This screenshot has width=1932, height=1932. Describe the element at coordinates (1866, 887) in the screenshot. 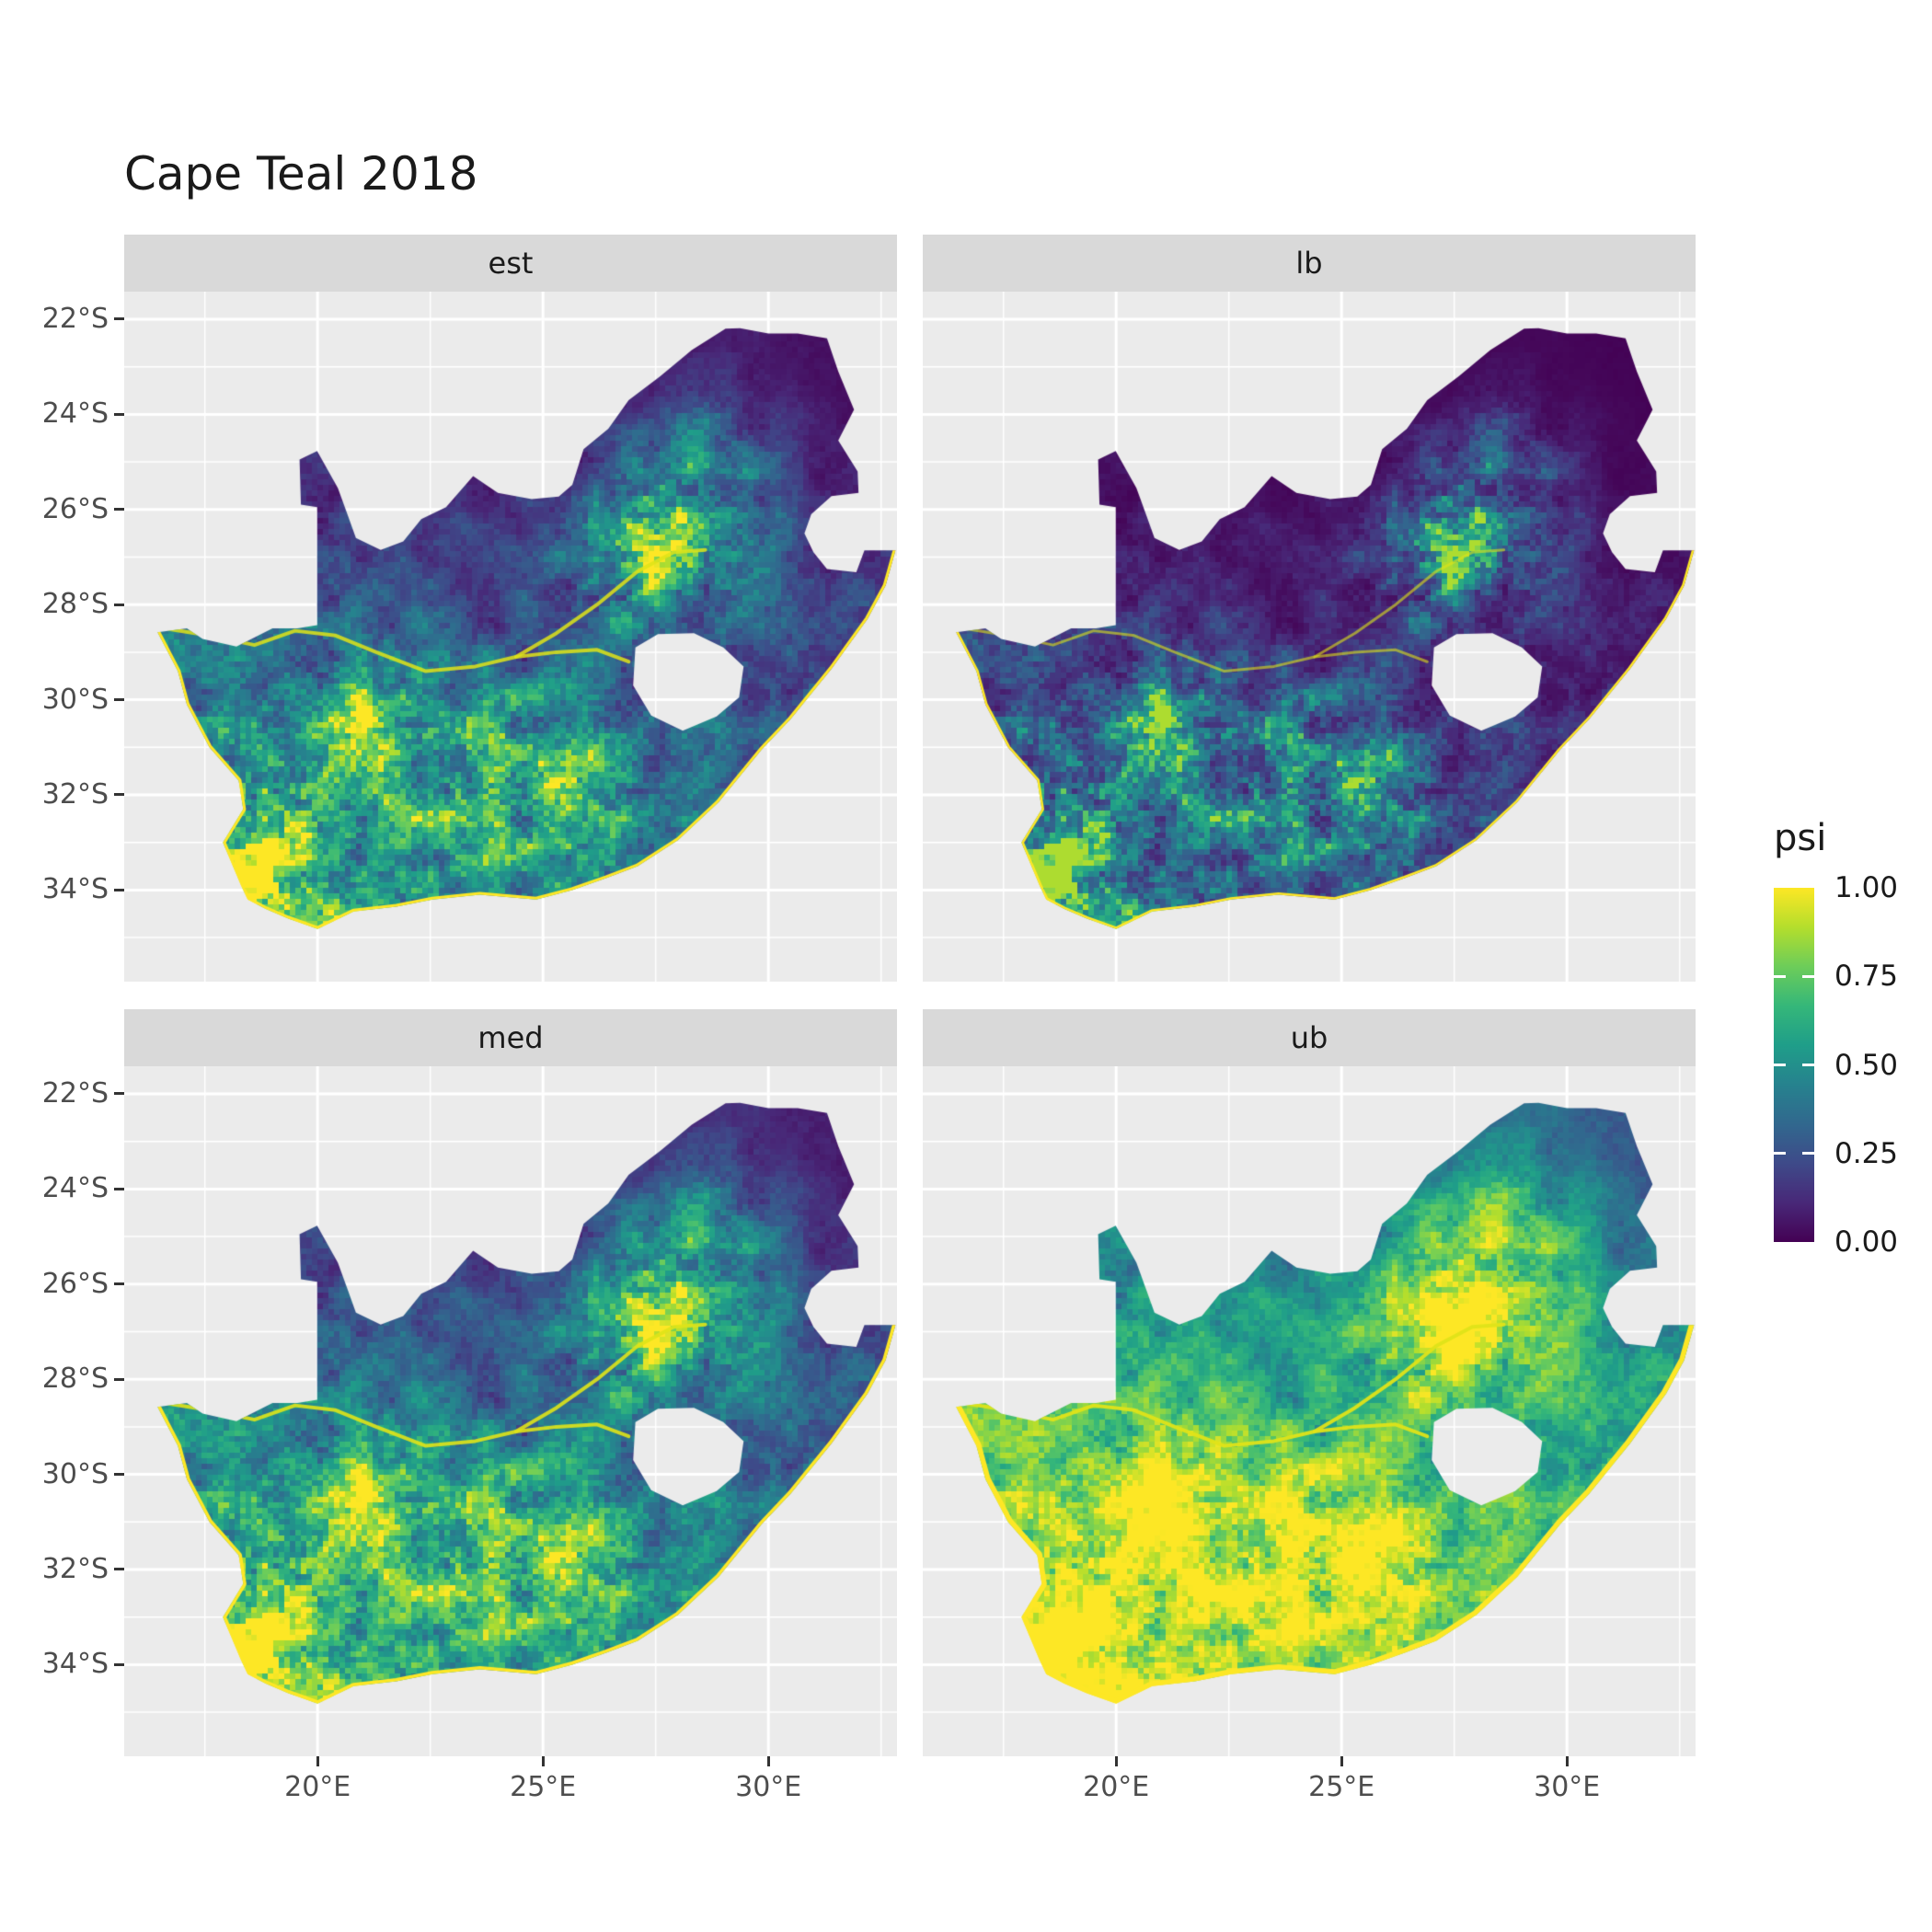

I see `legend-tick-label: 1.00` at that location.